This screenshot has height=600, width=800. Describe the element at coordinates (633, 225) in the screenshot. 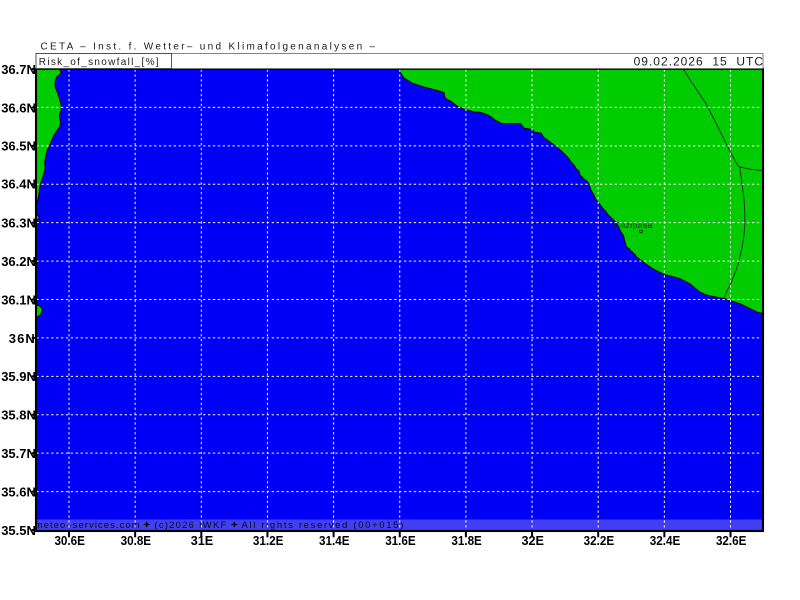

I see `svg-text: Gazipasa` at that location.